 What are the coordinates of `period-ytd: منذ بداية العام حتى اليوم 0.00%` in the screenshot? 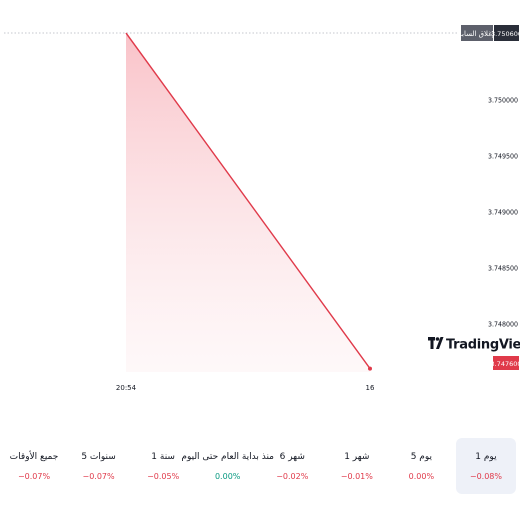 It's located at (227, 466).